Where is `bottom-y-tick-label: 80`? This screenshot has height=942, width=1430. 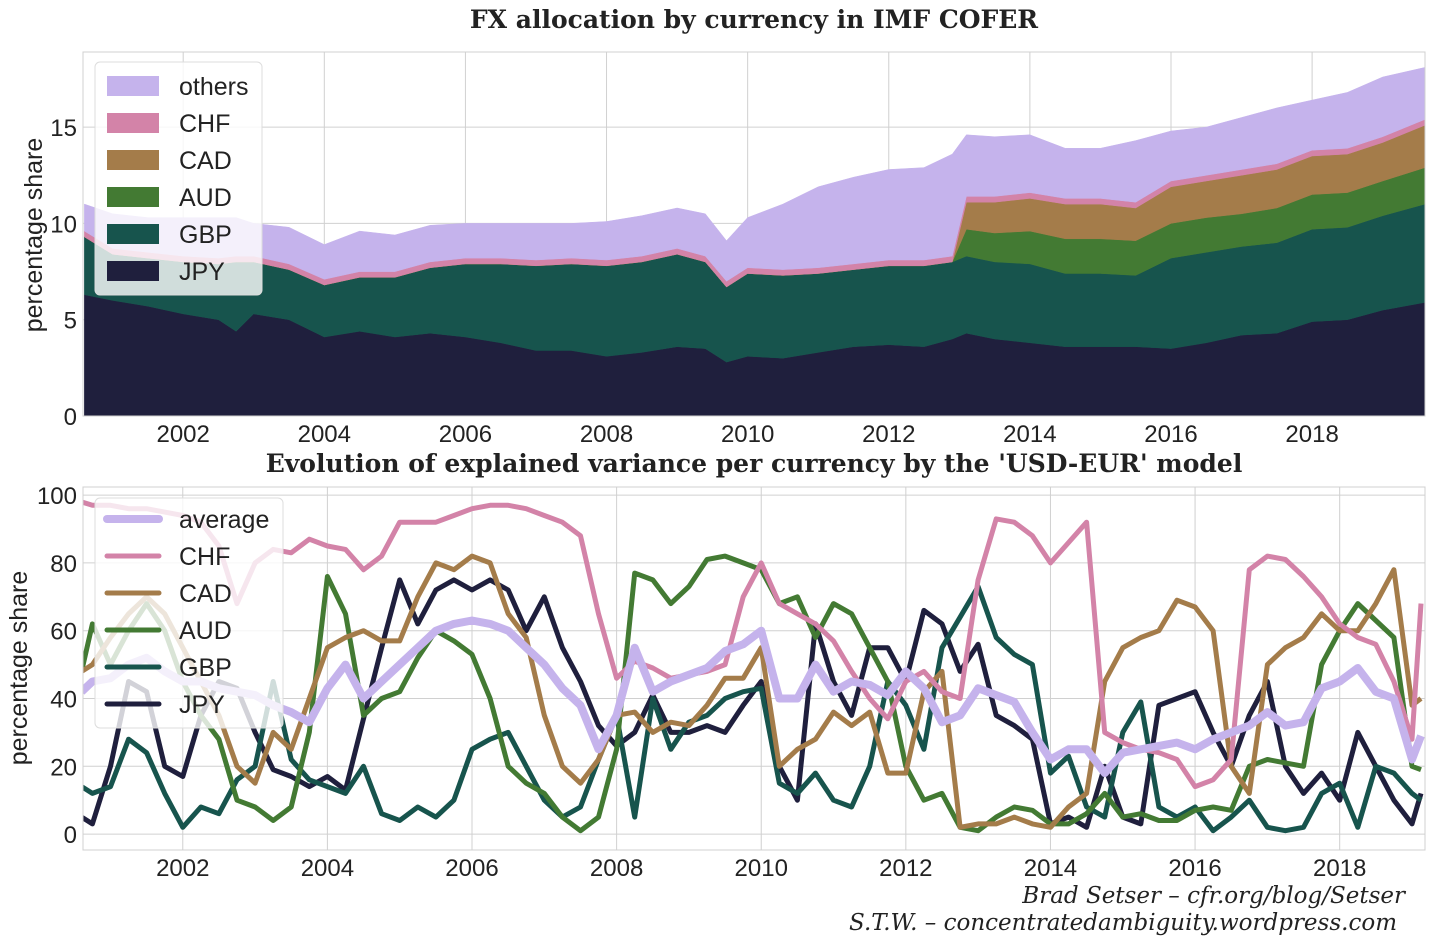
bottom-y-tick-label: 80 is located at coordinates (63, 564).